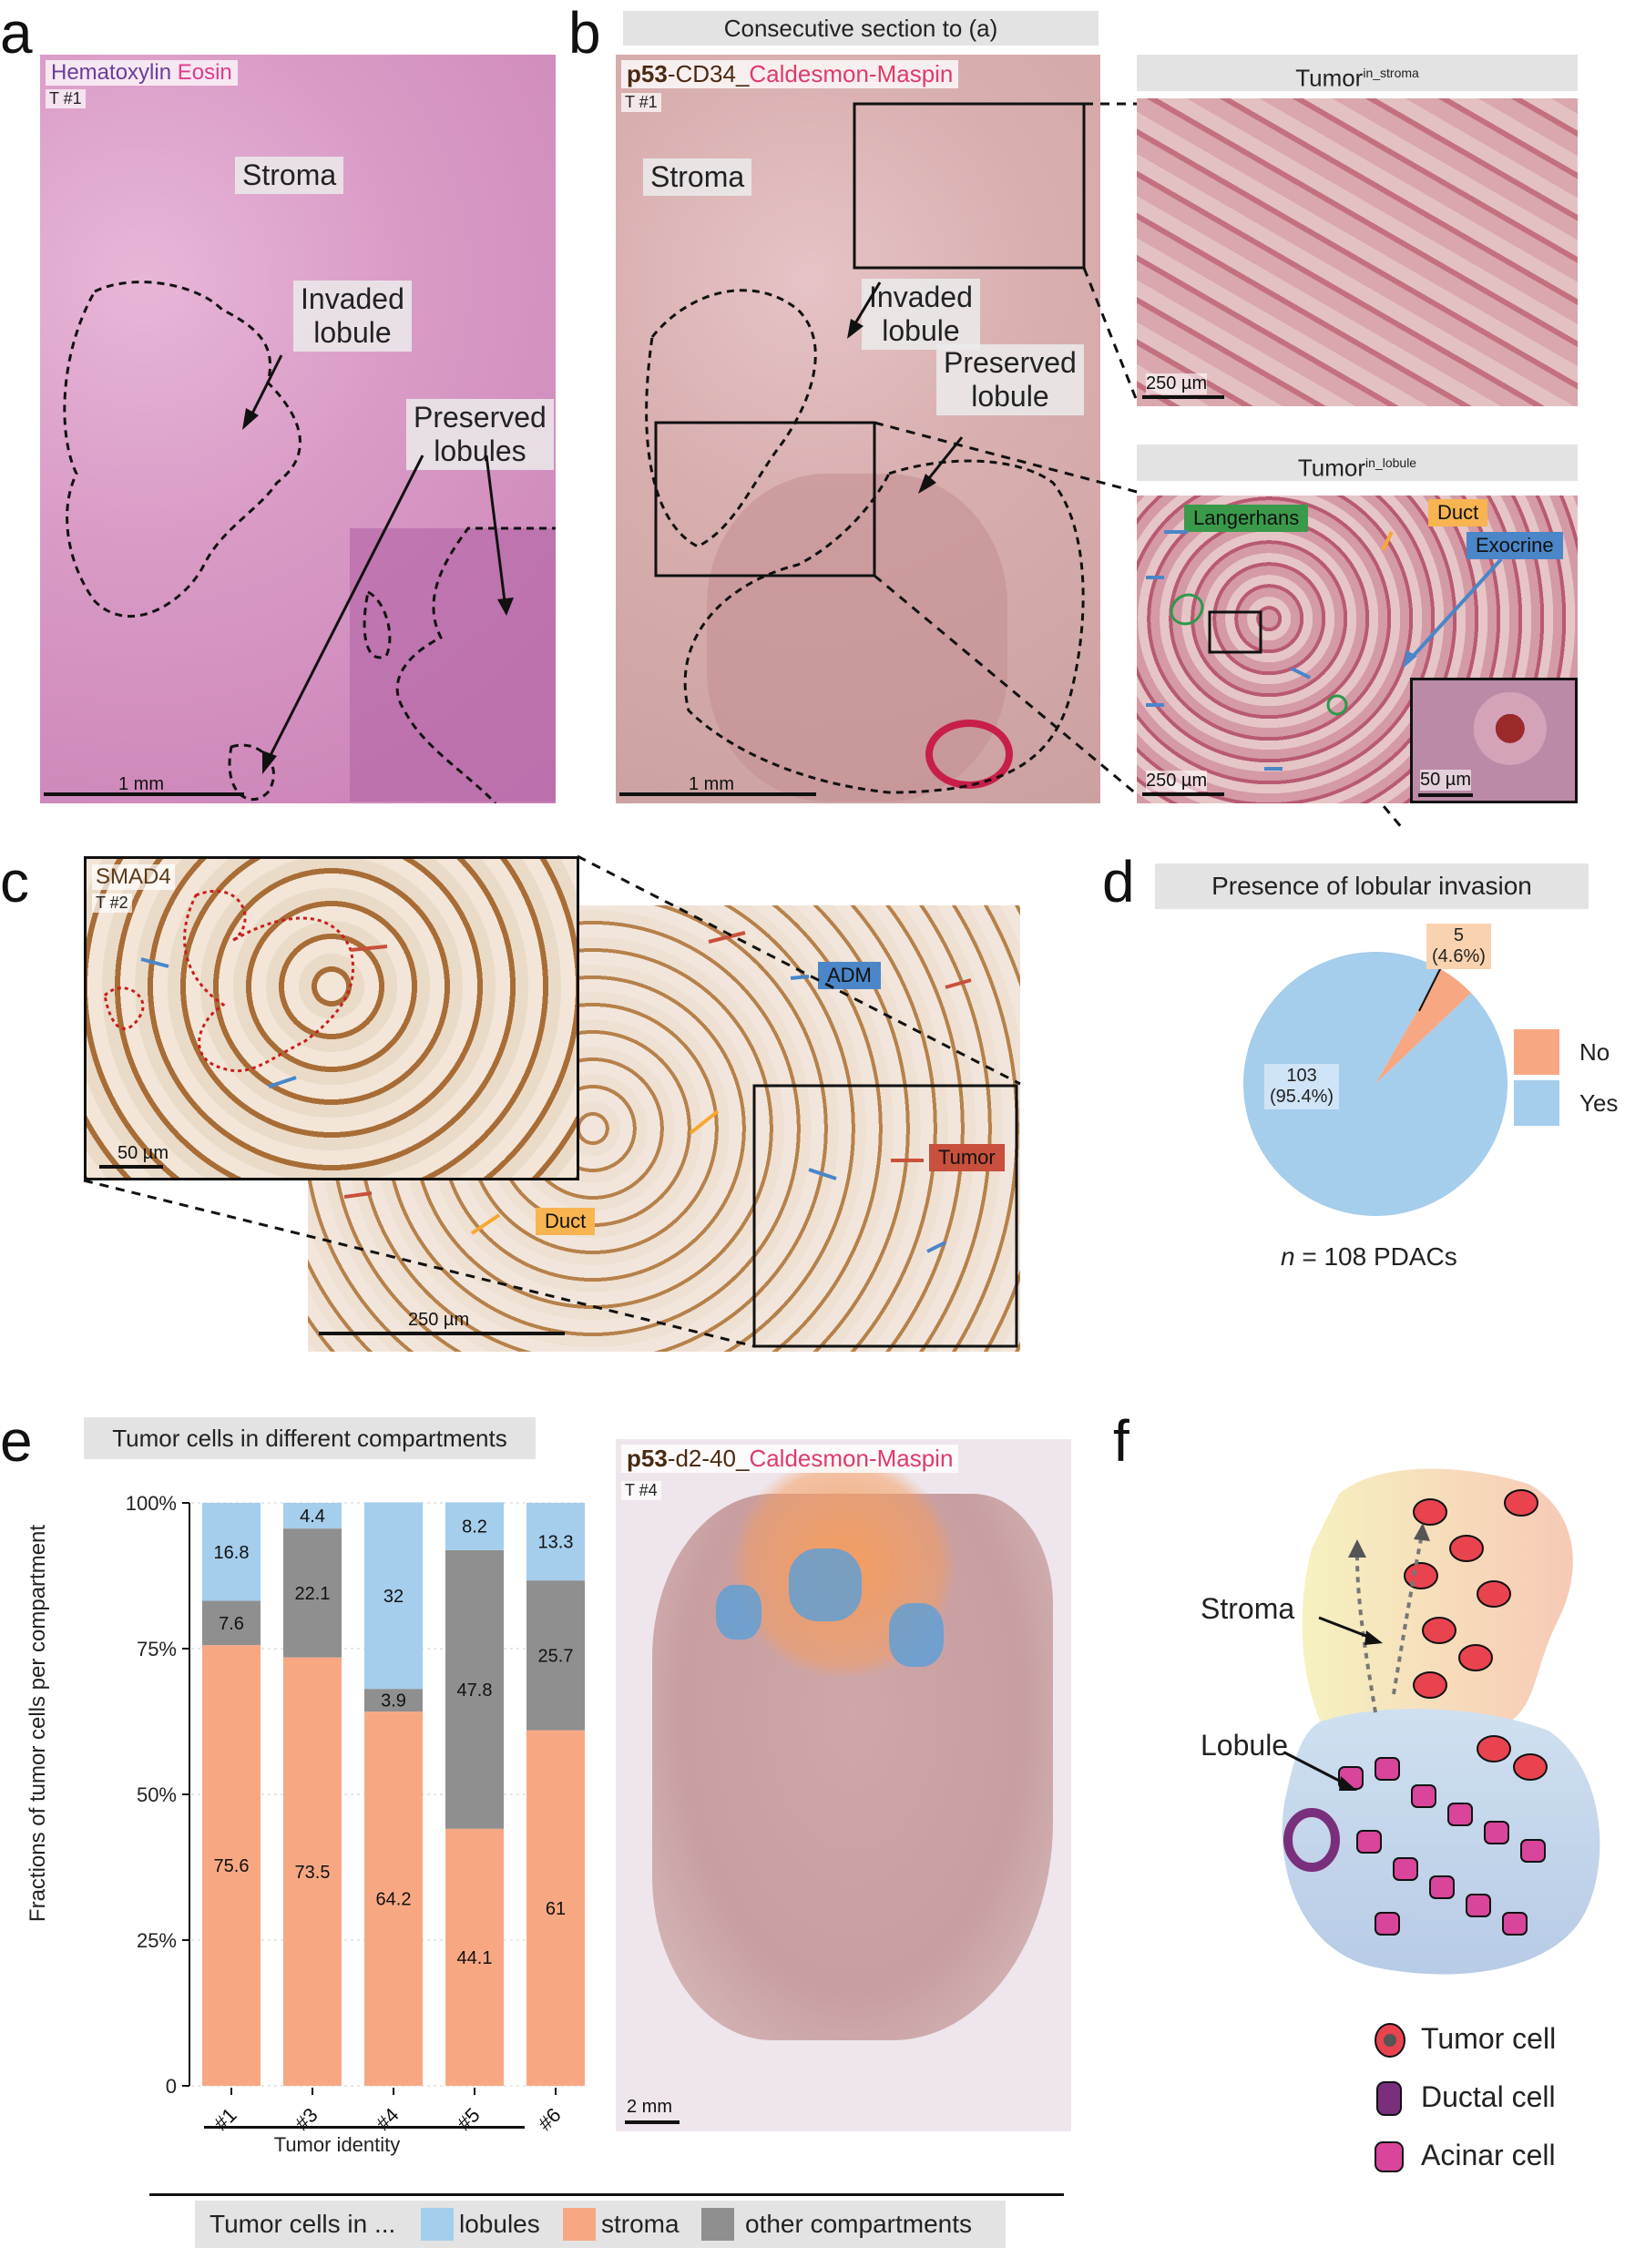 This screenshot has width=1625, height=2268. Describe the element at coordinates (1537, 1052) in the screenshot. I see `legend-swatch-no` at that location.